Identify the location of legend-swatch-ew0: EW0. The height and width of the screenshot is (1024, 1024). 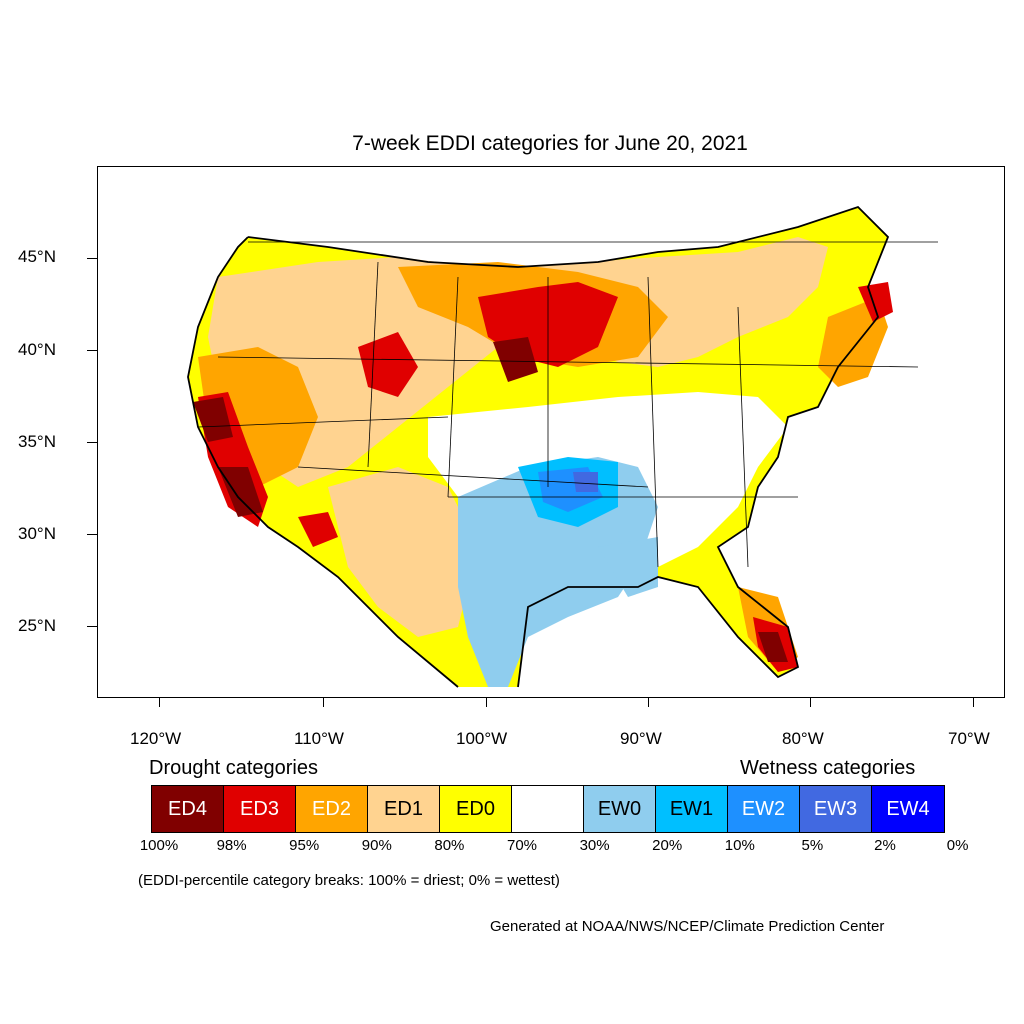
(620, 809).